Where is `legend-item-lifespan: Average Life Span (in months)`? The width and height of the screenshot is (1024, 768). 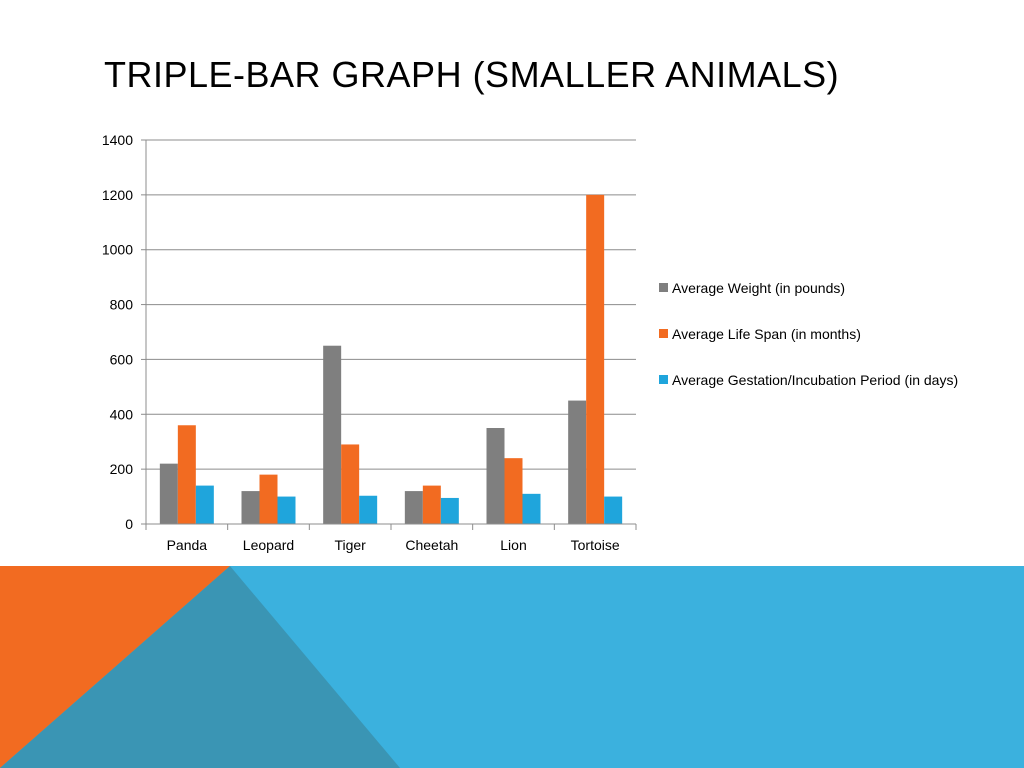 legend-item-lifespan: Average Life Span (in months) is located at coordinates (809, 334).